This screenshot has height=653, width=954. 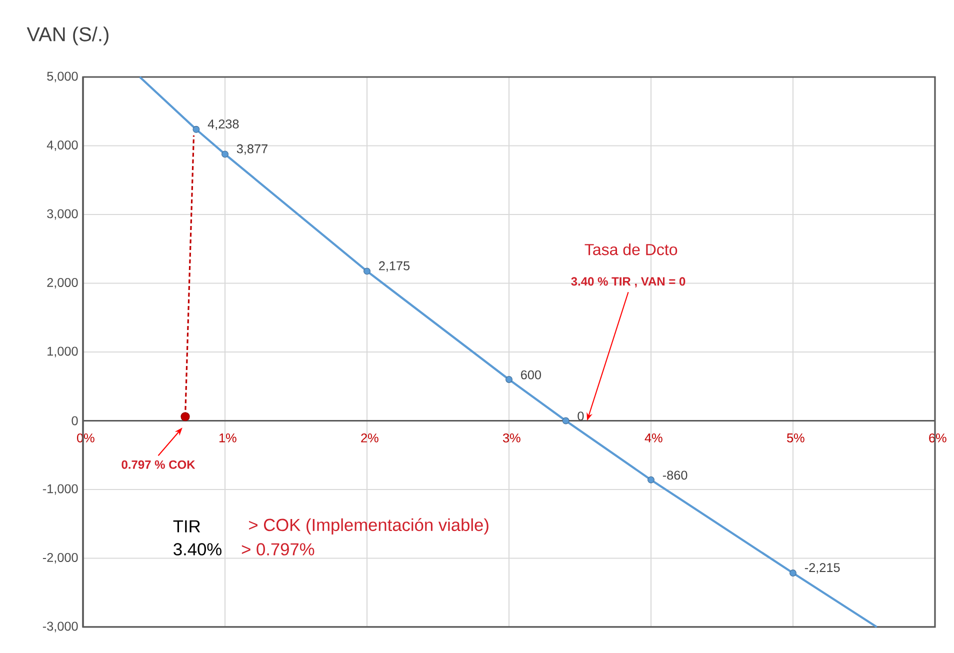 What do you see at coordinates (795, 437) in the screenshot?
I see `x-tick-label: 5%` at bounding box center [795, 437].